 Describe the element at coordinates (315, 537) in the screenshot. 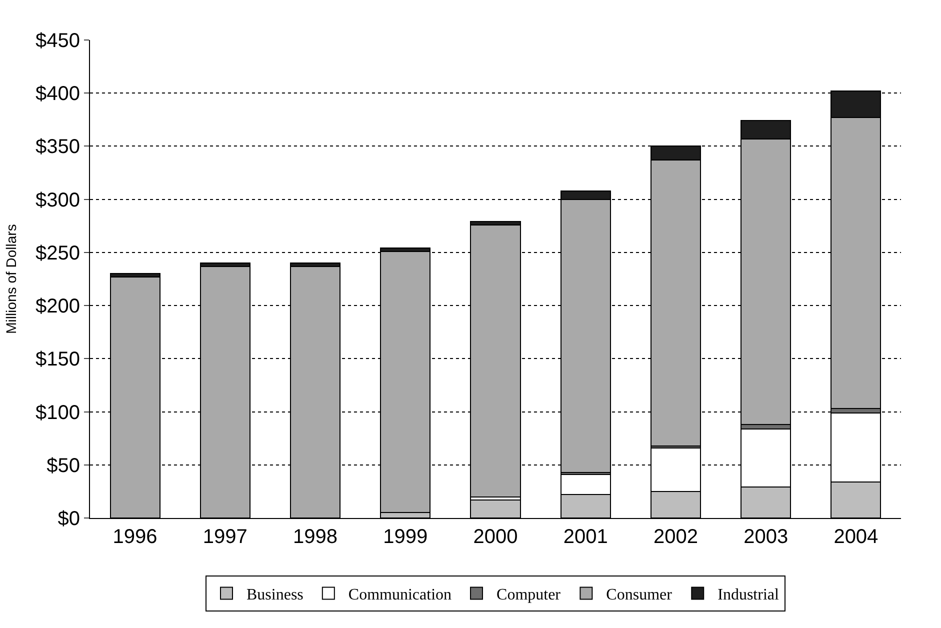

I see `x-tick-label: 1998` at that location.